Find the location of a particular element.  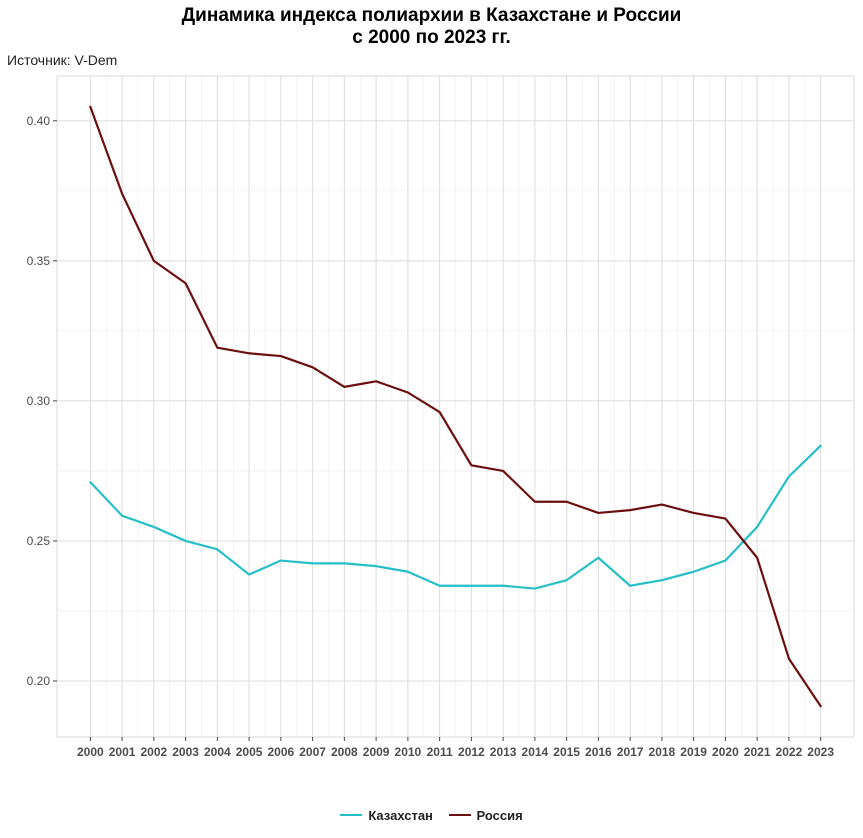

y-tick-label: 0.40 is located at coordinates (39, 121).